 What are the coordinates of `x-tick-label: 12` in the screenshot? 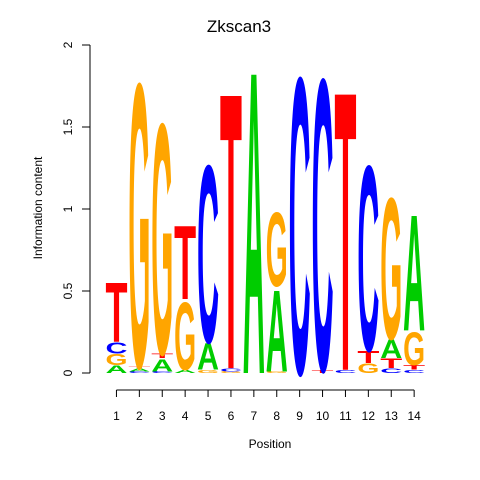 It's located at (369, 416).